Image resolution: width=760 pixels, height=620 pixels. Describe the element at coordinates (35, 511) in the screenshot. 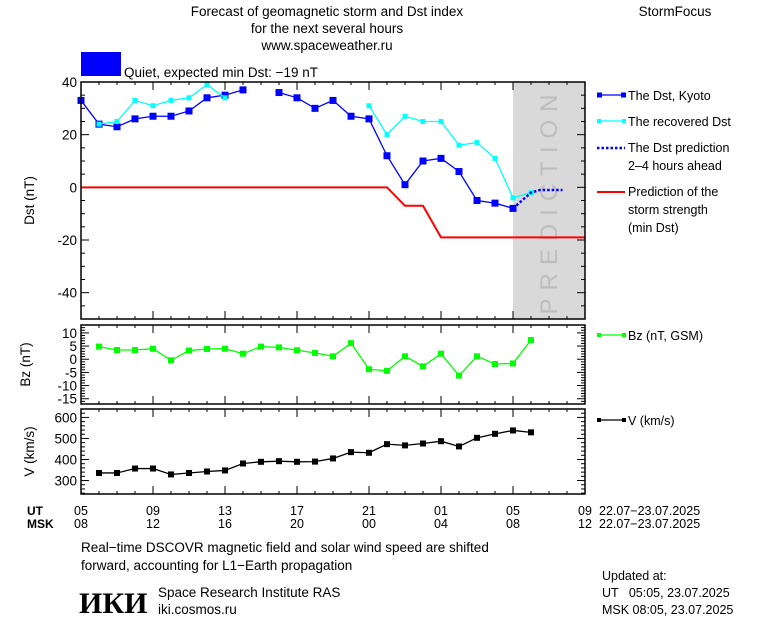

I see `ut-axis-label: UT` at that location.